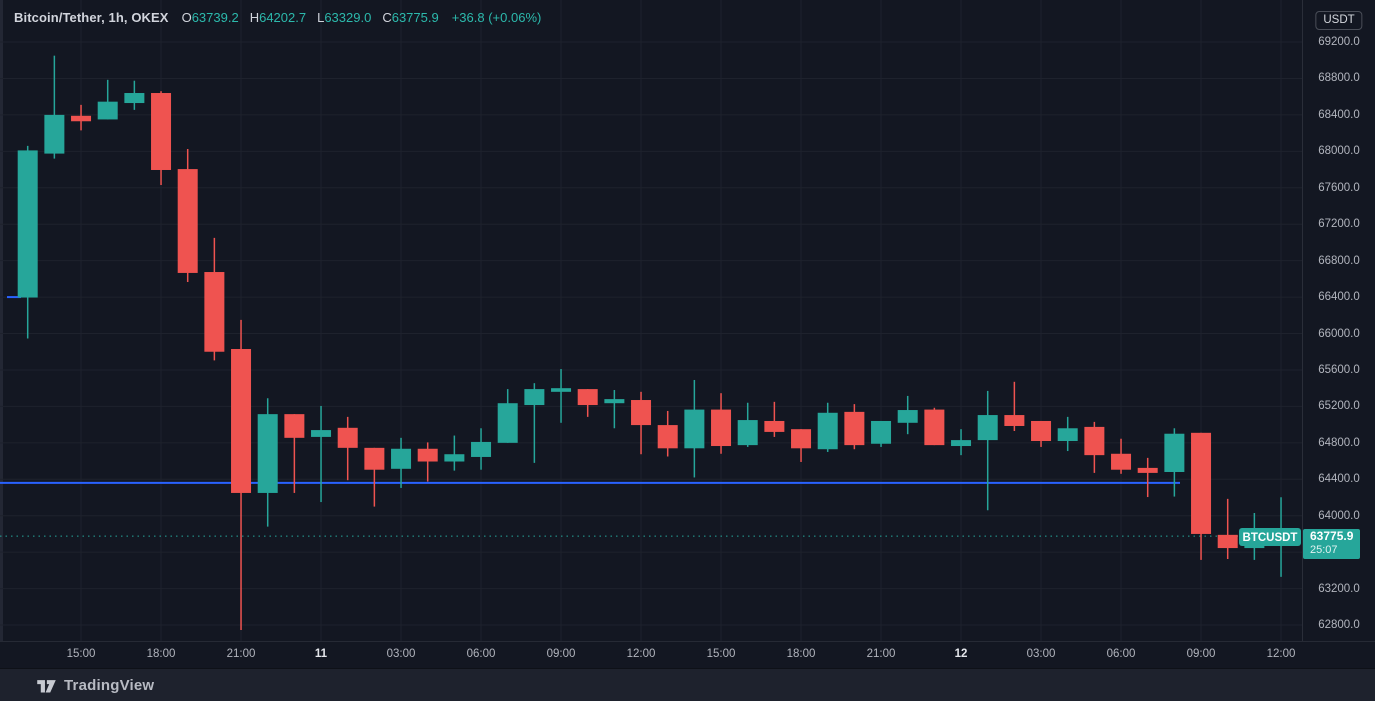 This screenshot has height=701, width=1375. I want to click on price-tick-label: 63200.0, so click(1339, 588).